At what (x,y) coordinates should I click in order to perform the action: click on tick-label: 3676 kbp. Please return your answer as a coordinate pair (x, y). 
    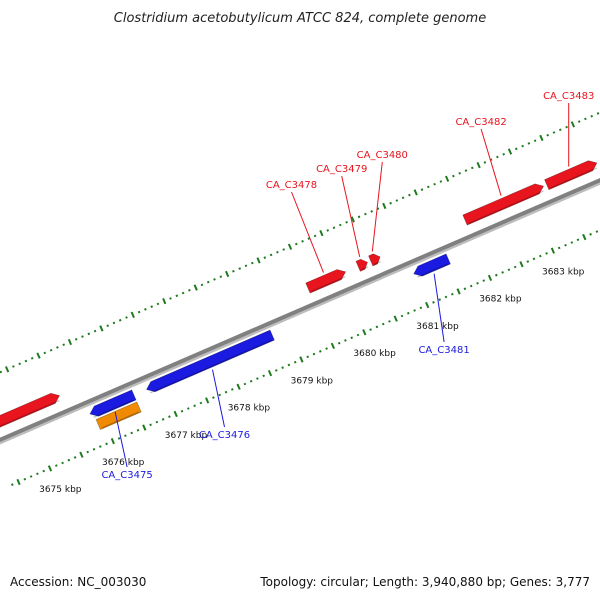
    Looking at the image, I should click on (123, 463).